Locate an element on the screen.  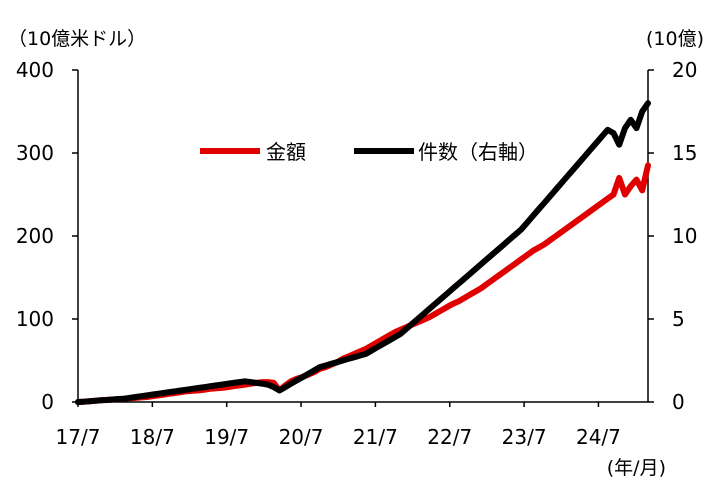
right-tick-label: 10 is located at coordinates (684, 236).